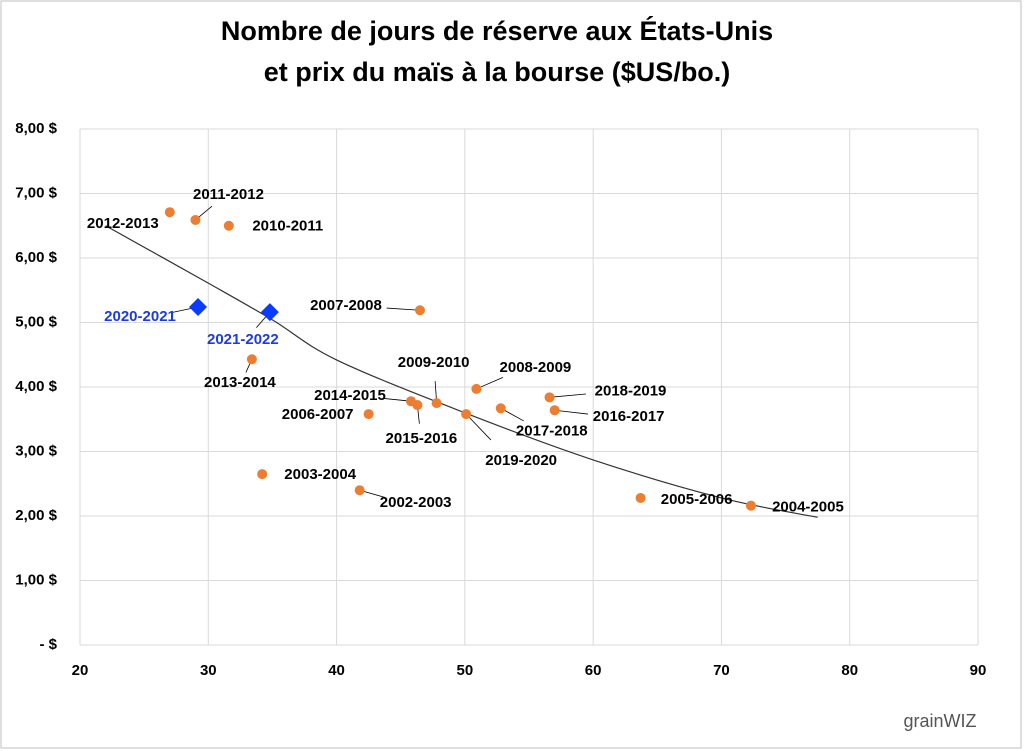  I want to click on point-label: 2016-2017, so click(629, 416).